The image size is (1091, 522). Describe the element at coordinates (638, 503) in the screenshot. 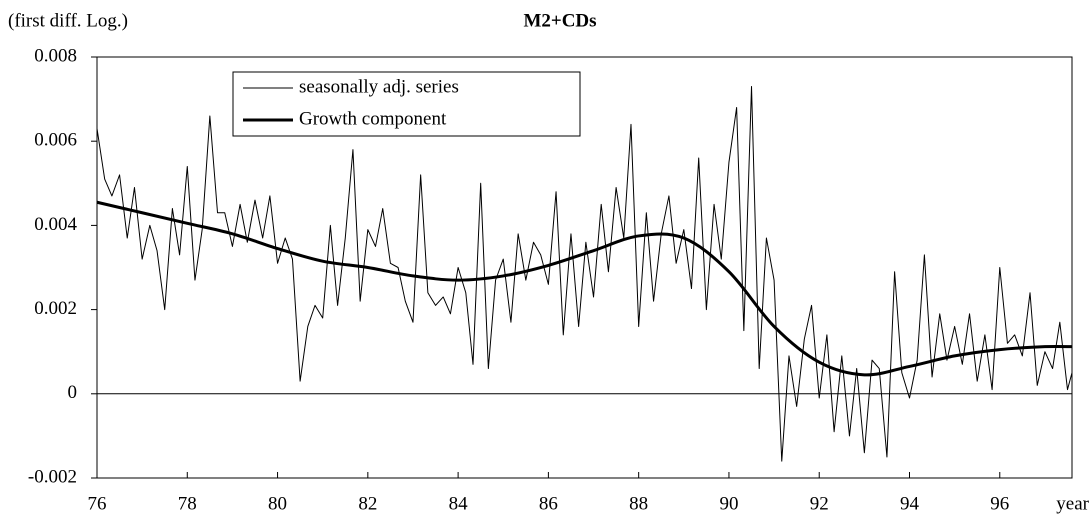

I see `x-tick-label: 88` at that location.